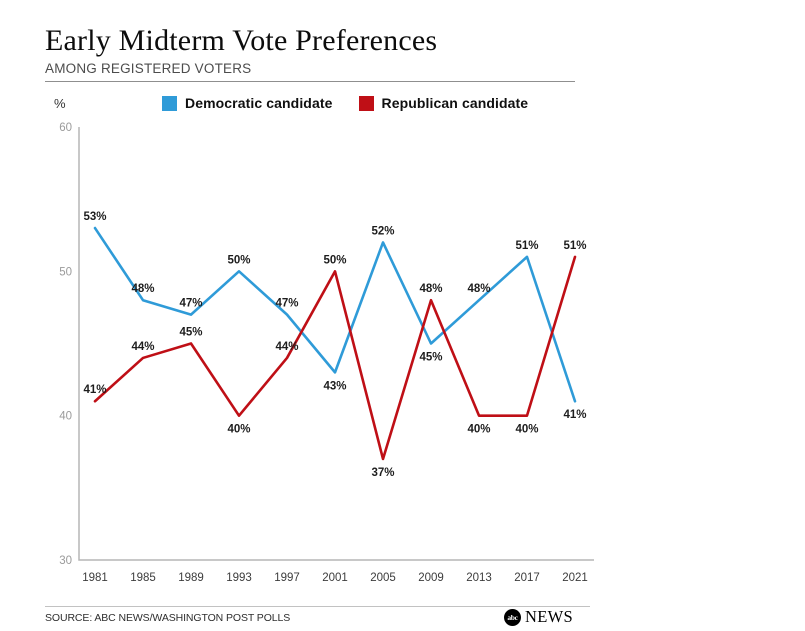 The image size is (805, 631). What do you see at coordinates (479, 578) in the screenshot?
I see `x-tick-label: 2013` at bounding box center [479, 578].